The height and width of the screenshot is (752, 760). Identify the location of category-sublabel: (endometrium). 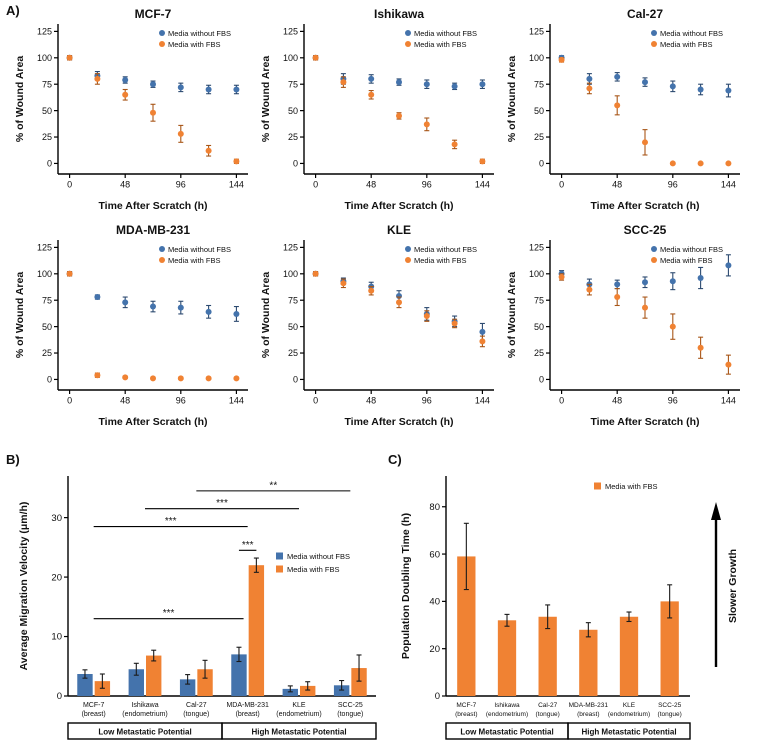
(629, 714).